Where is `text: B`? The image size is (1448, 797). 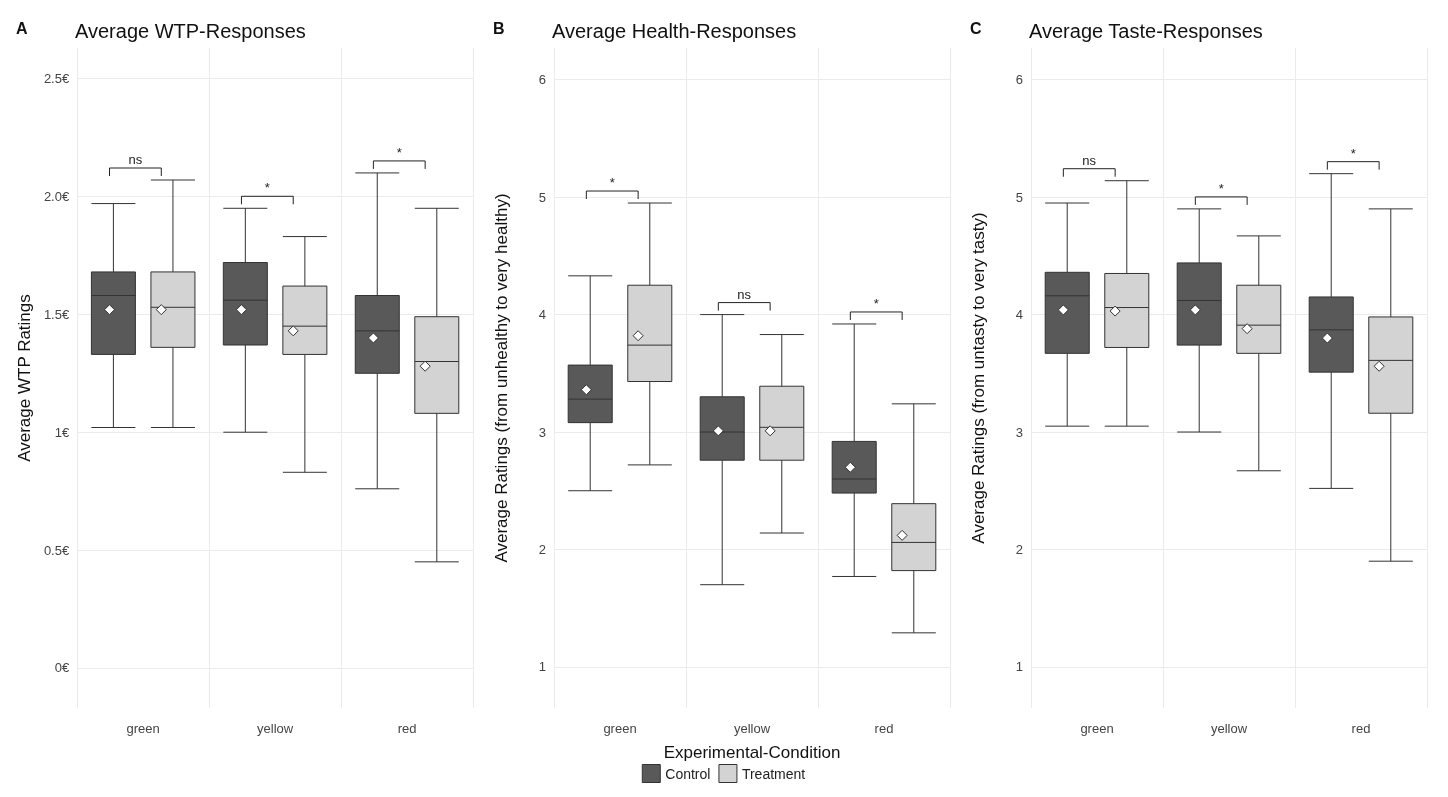
text: B is located at coordinates (499, 28).